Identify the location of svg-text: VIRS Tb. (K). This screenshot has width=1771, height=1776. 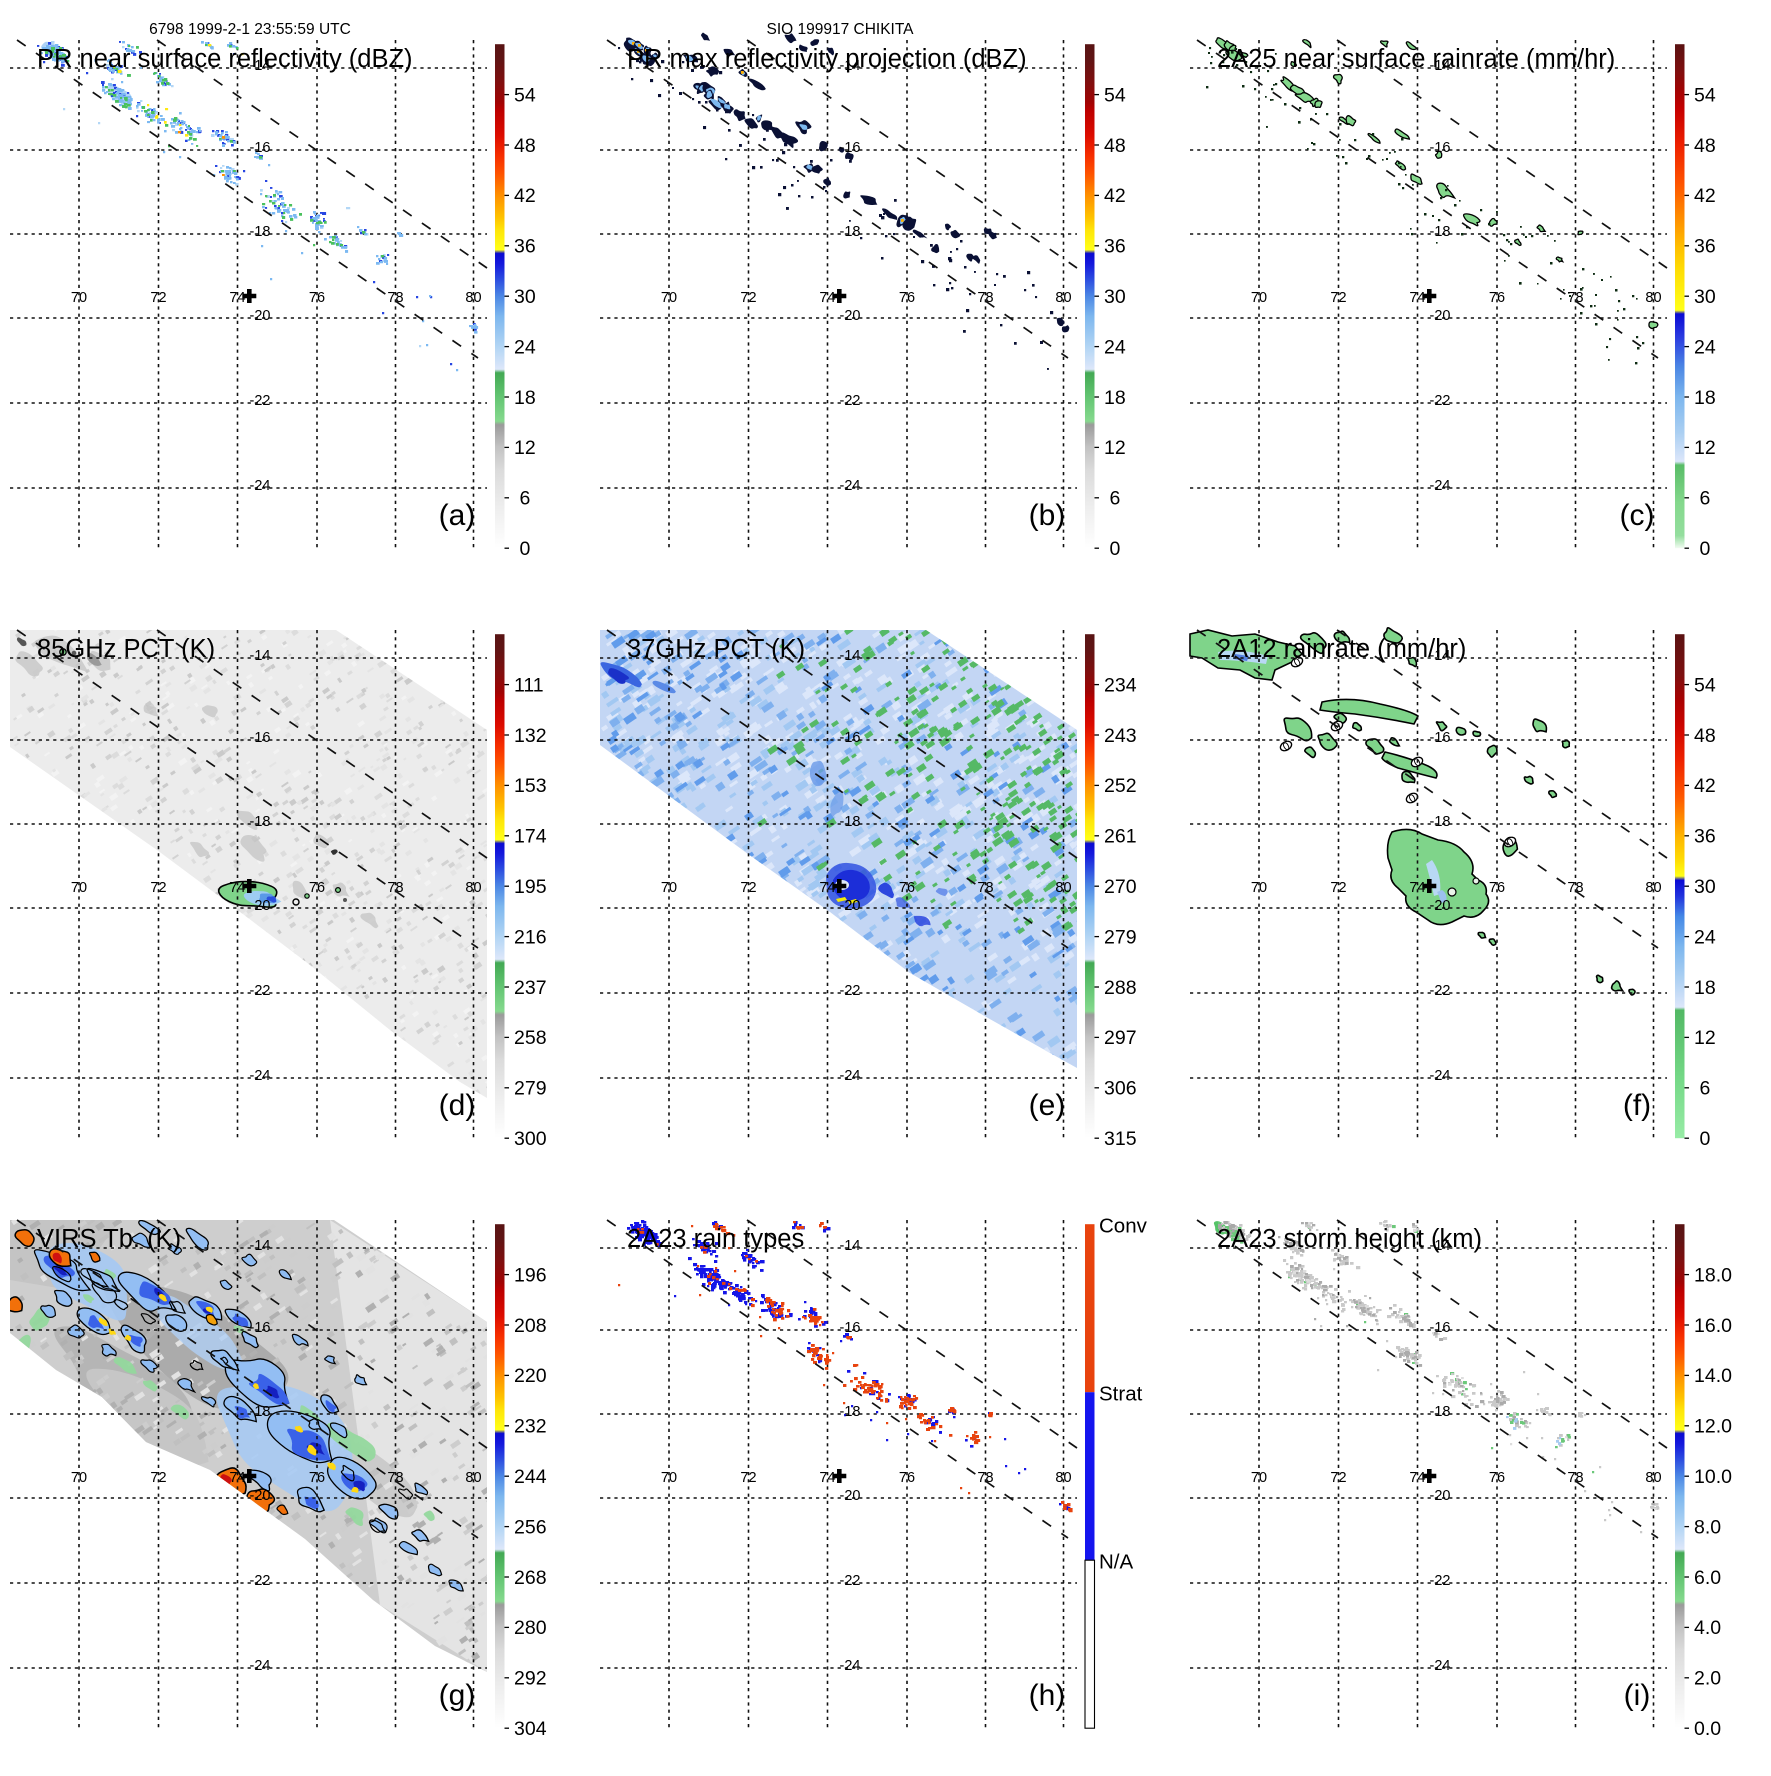
(109, 1239).